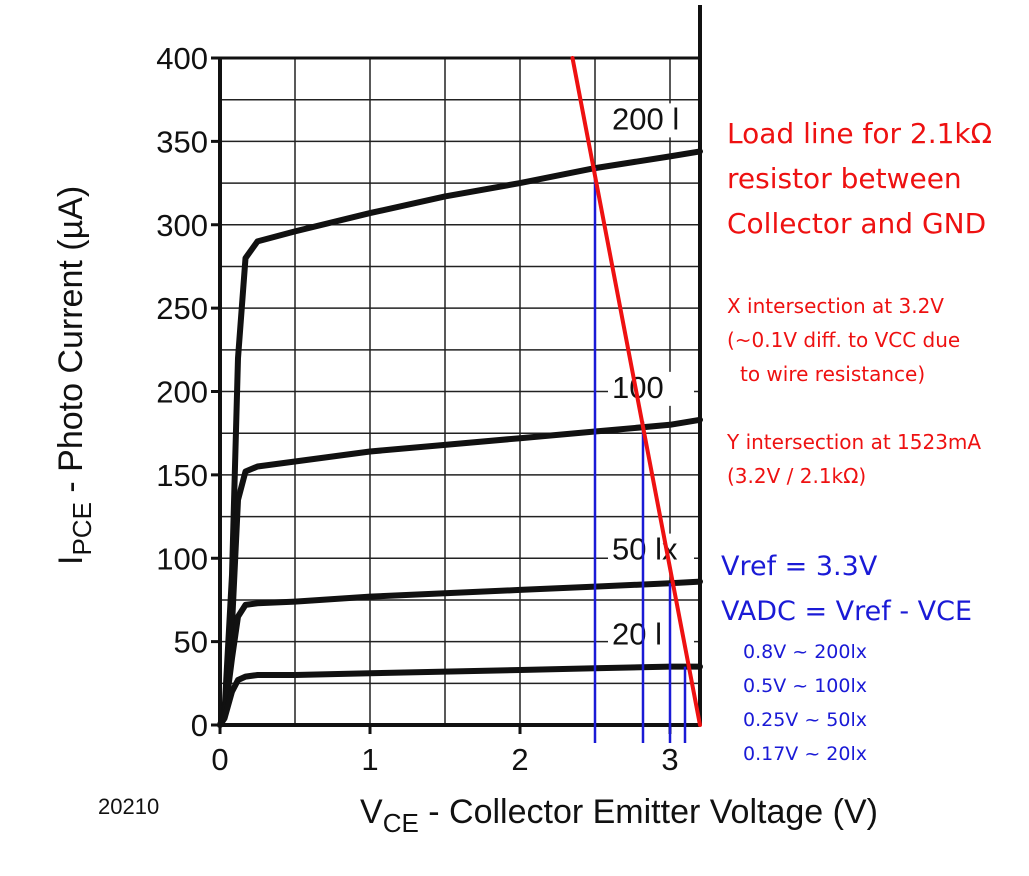 This screenshot has width=1029, height=876. What do you see at coordinates (648, 812) in the screenshot?
I see `x-axis-title-rest: - Collector Emitter Voltage (V)` at bounding box center [648, 812].